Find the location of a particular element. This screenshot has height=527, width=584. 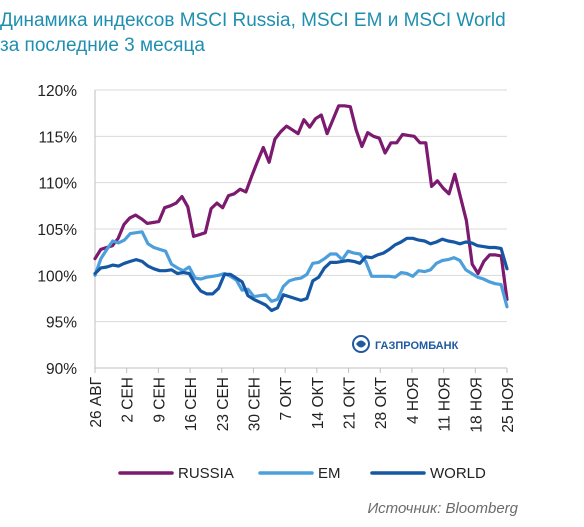

gazprombank-logo: ГАЗПРОМБАНК is located at coordinates (405, 344).